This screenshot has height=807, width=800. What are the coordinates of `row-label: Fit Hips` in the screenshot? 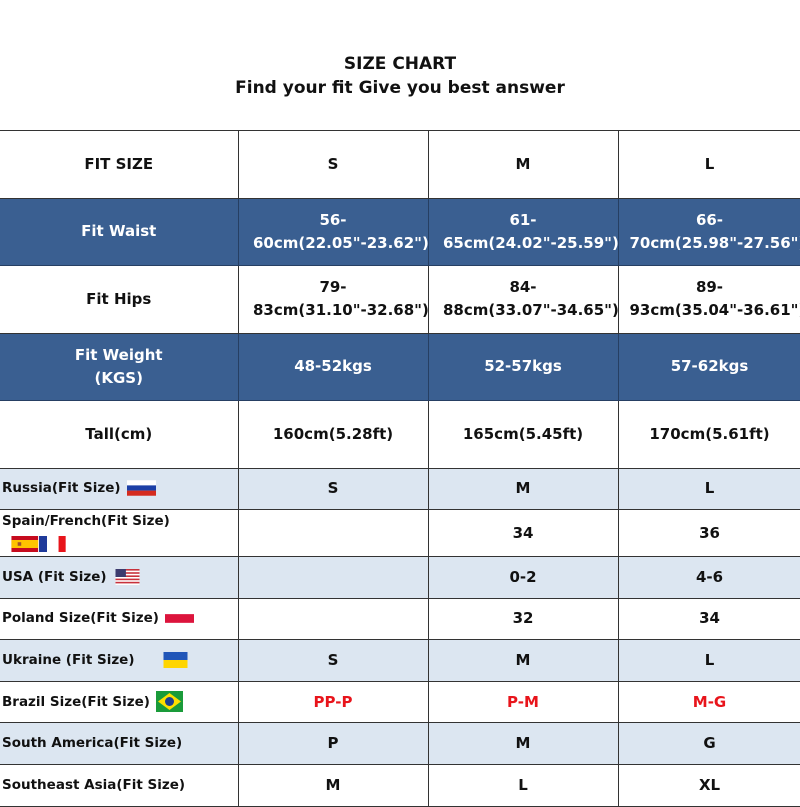 It's located at (119, 299).